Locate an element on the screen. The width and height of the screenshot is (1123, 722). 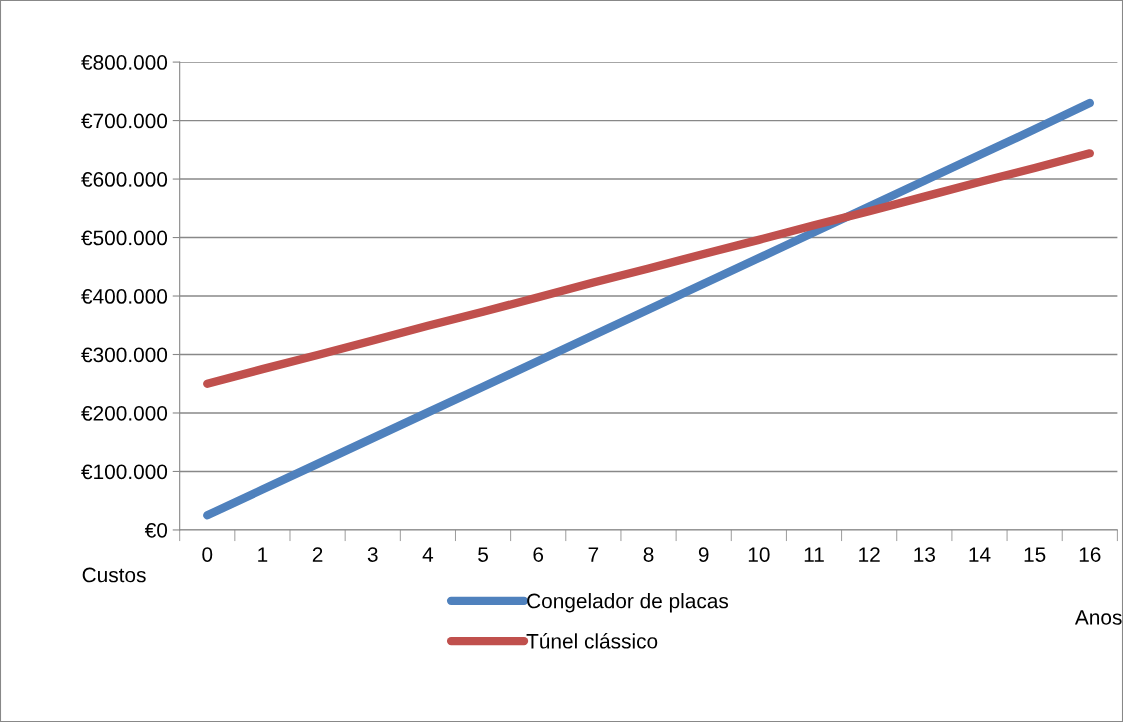
y-tick-label: €600.000 is located at coordinates (124, 179).